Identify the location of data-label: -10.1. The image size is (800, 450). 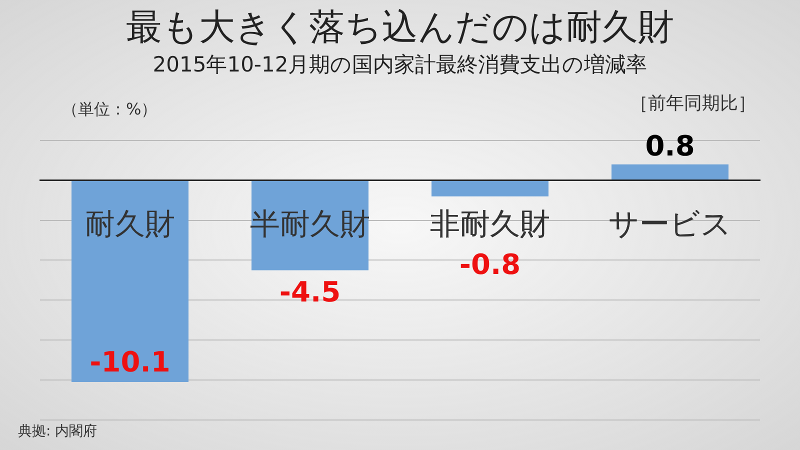
(130, 361).